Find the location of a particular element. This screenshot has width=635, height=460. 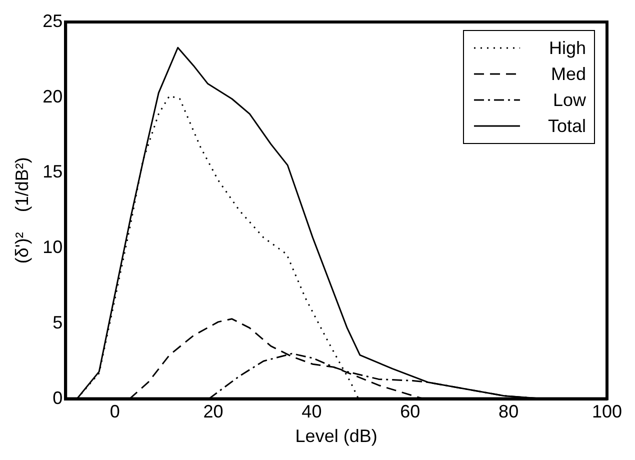

legend-label: Med is located at coordinates (568, 74).